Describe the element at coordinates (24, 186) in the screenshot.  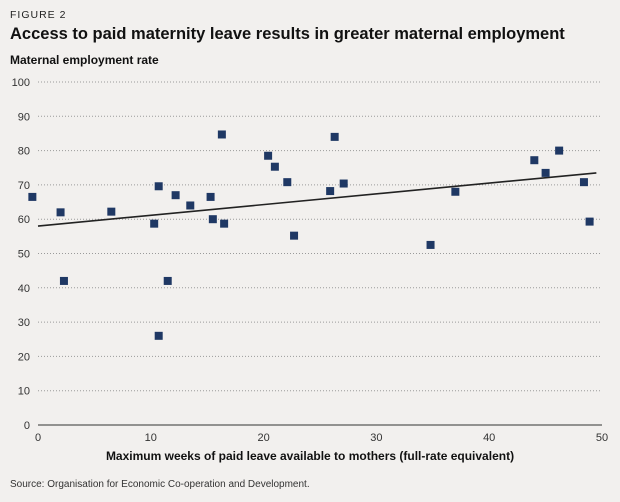
I see `y-tick-label: 70` at that location.